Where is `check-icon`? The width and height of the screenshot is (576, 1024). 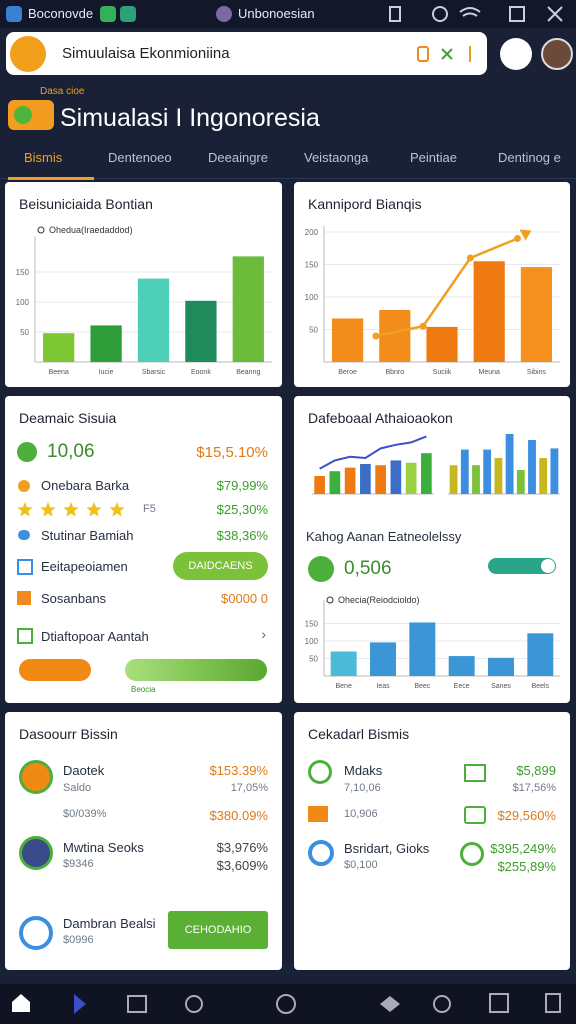 check-icon is located at coordinates (321, 569).